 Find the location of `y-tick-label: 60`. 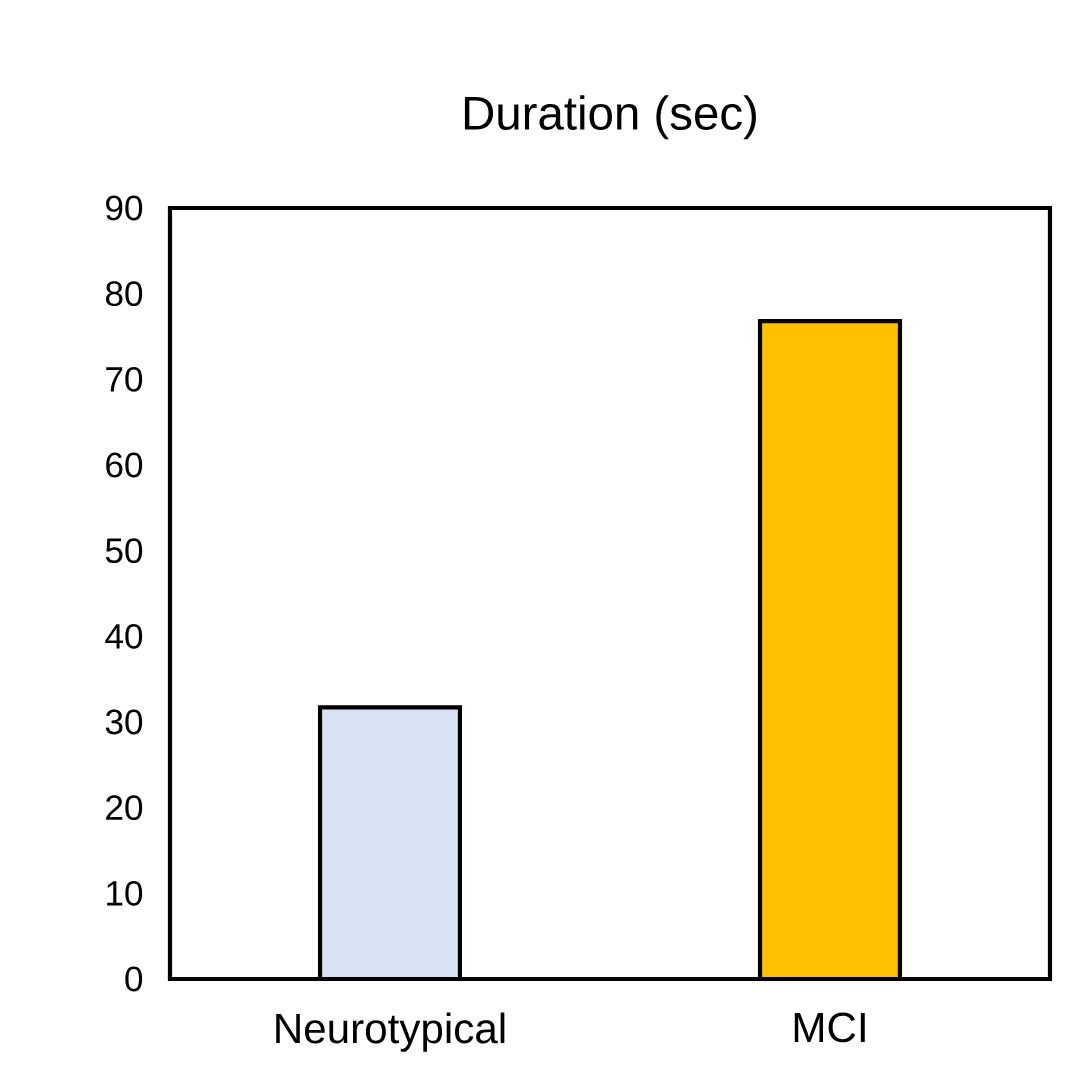

y-tick-label: 60 is located at coordinates (124, 465).